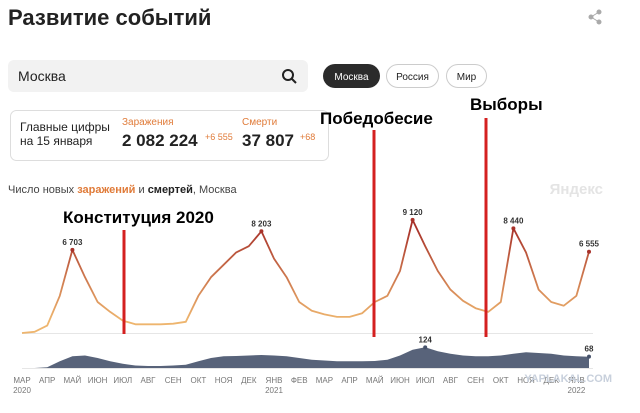 The height and width of the screenshot is (413, 640). Describe the element at coordinates (141, 190) in the screenshot. I see `title-part: и` at that location.